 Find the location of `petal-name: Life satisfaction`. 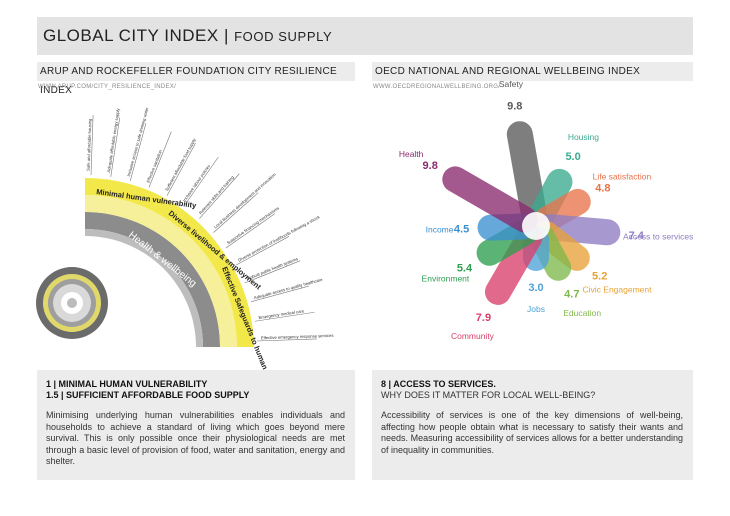

petal-name: Life satisfaction is located at coordinates (622, 176).